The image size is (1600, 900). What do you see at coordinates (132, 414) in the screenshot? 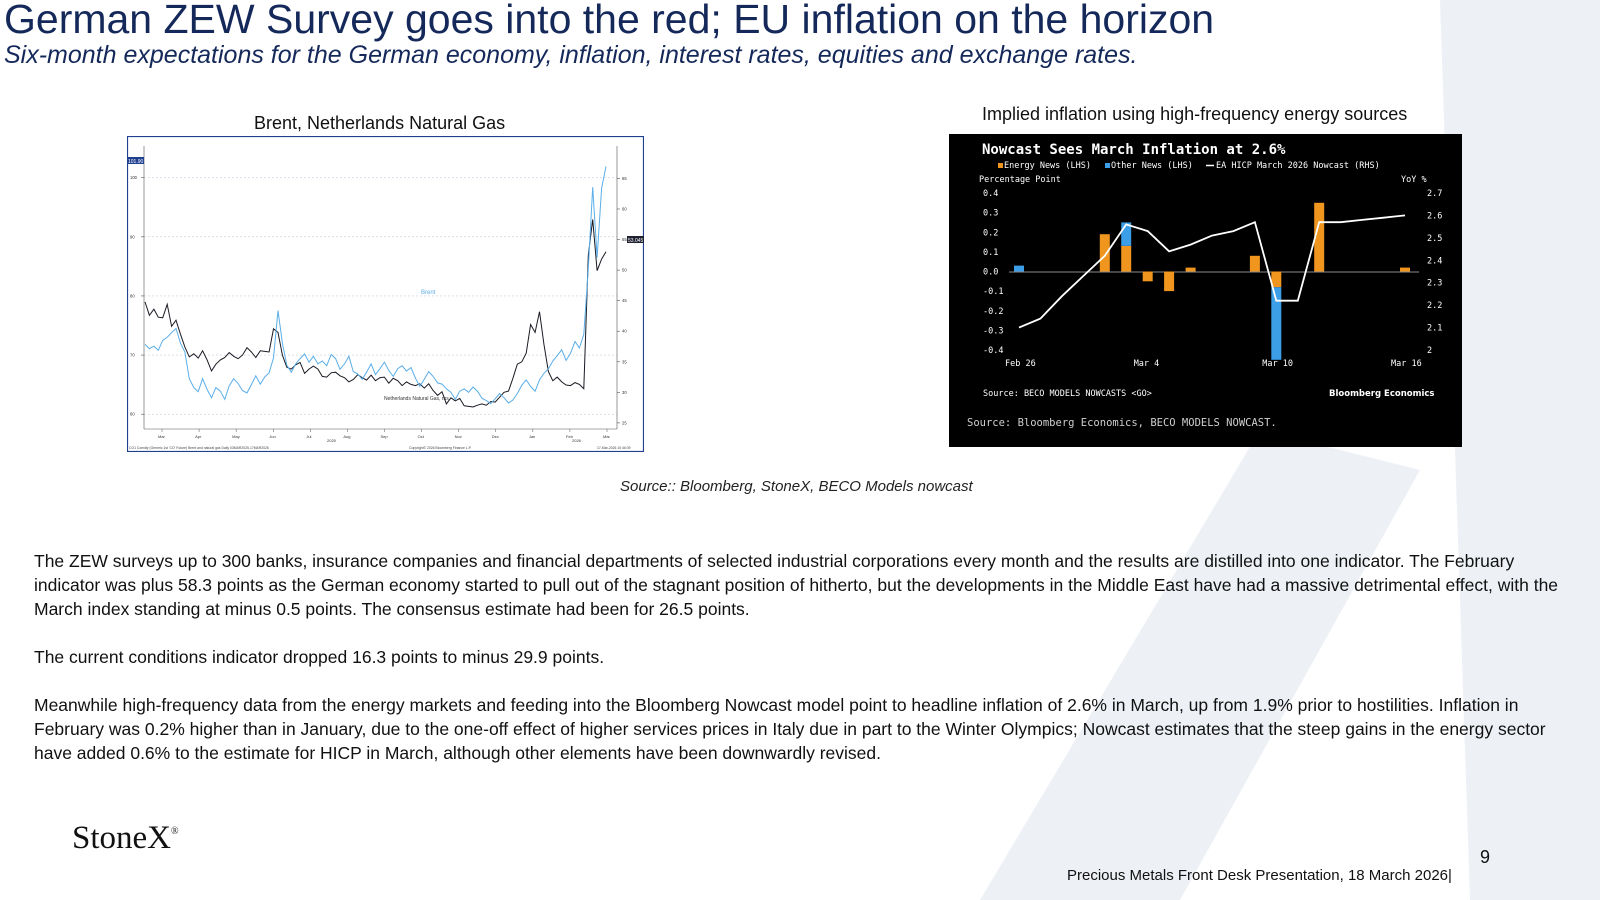
I see `left-tick-label: 60` at bounding box center [132, 414].